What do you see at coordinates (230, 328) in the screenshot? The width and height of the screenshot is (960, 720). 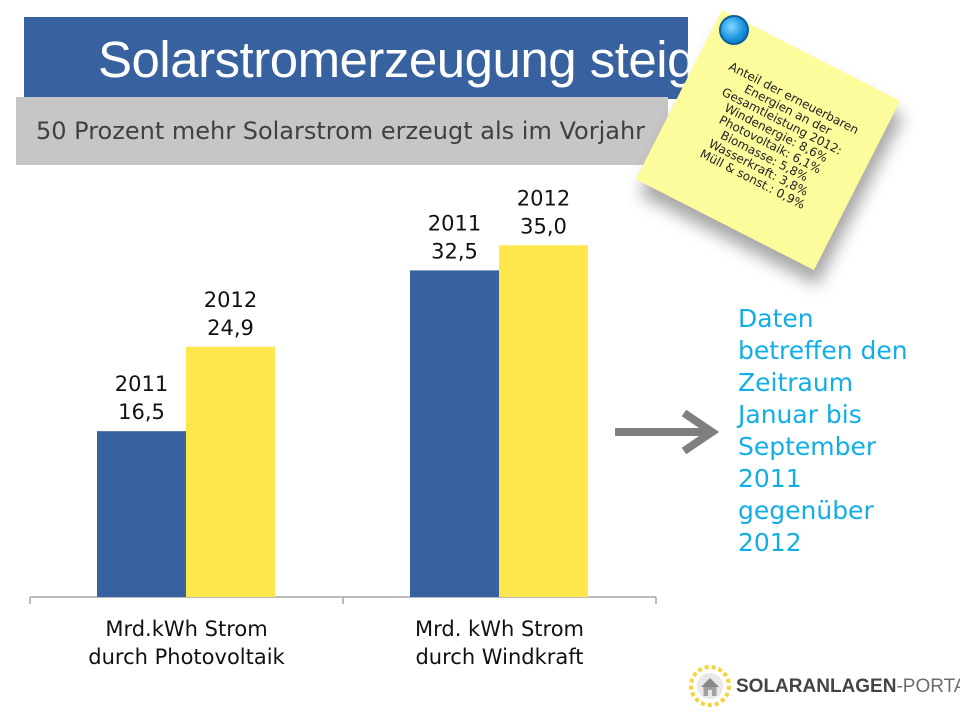 I see `bar-value-label: 24,9` at bounding box center [230, 328].